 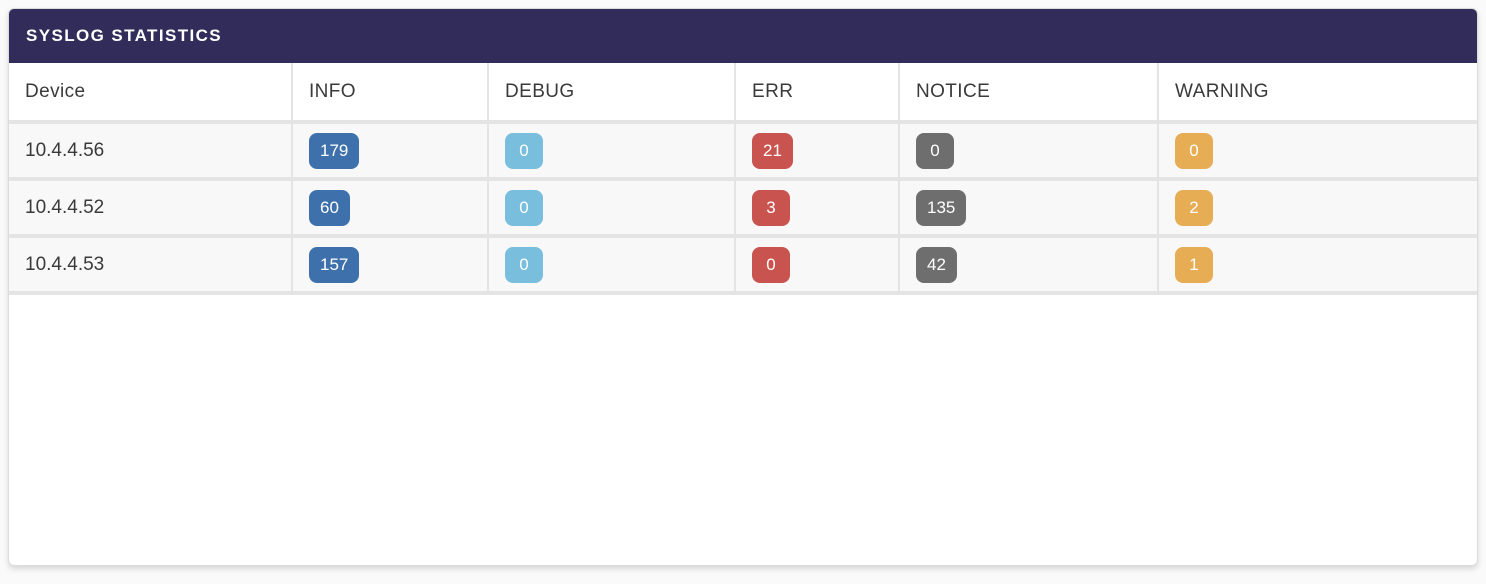 What do you see at coordinates (771, 207) in the screenshot?
I see `err-count-badge: 3` at bounding box center [771, 207].